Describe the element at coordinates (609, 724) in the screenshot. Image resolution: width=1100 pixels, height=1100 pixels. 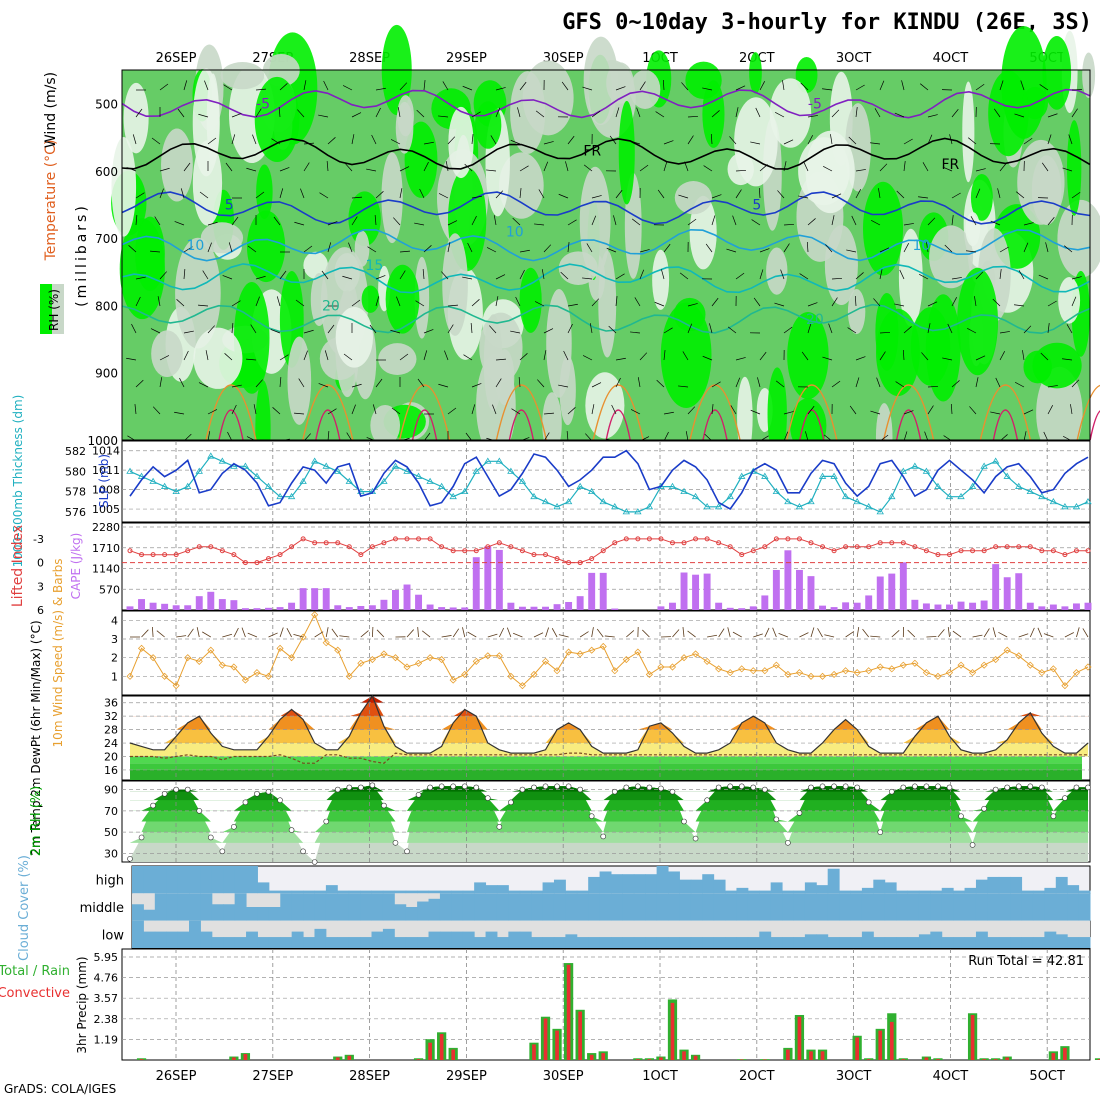
I see `temp-line` at that location.